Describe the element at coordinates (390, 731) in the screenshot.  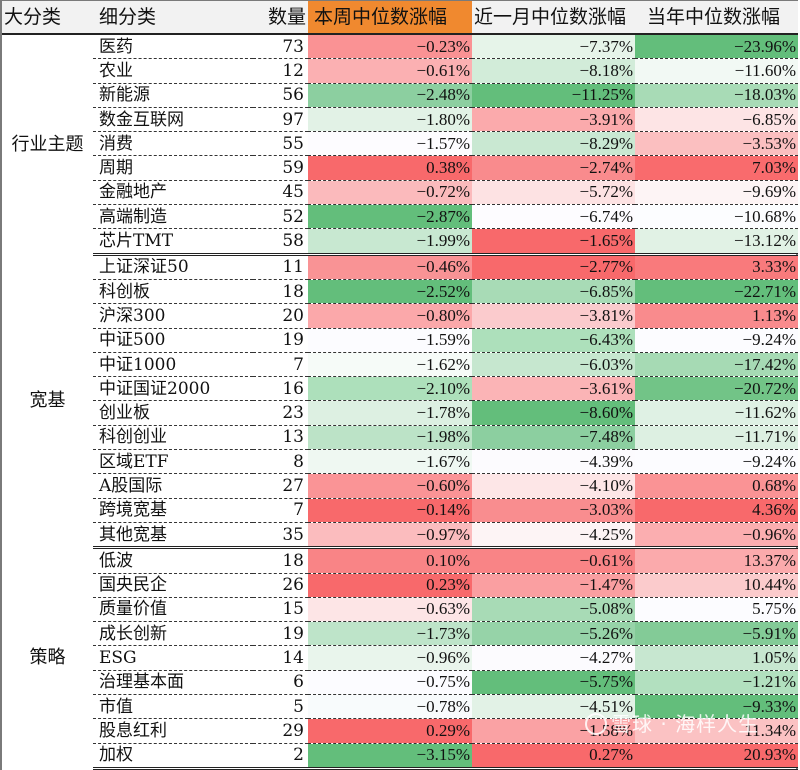
I see `week-return-cell: 0.29%` at that location.